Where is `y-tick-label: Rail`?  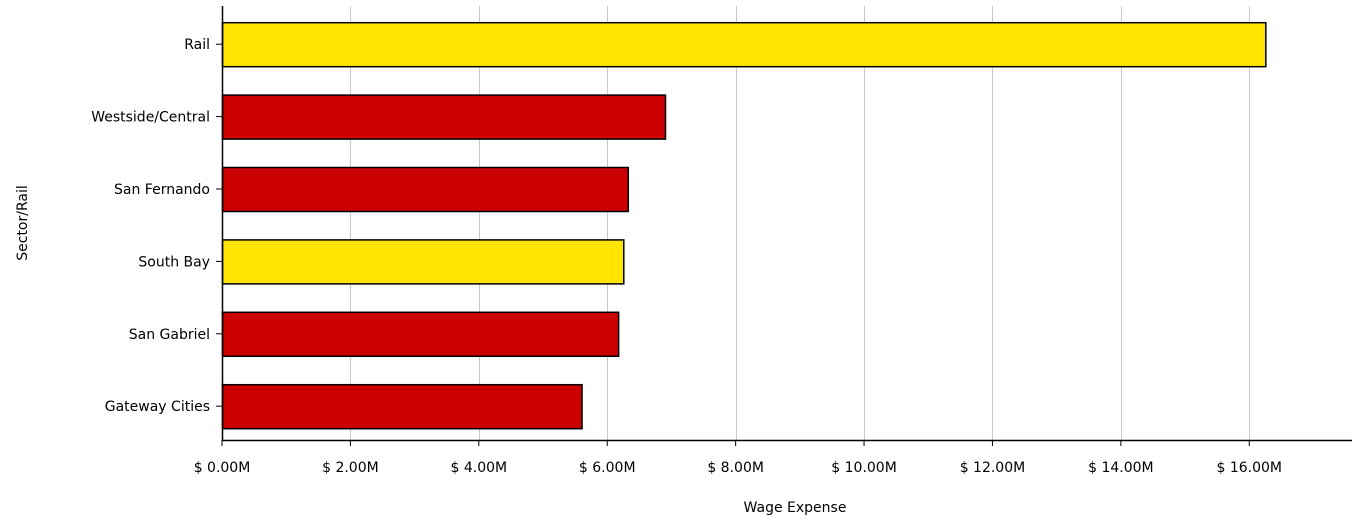 y-tick-label: Rail is located at coordinates (197, 45).